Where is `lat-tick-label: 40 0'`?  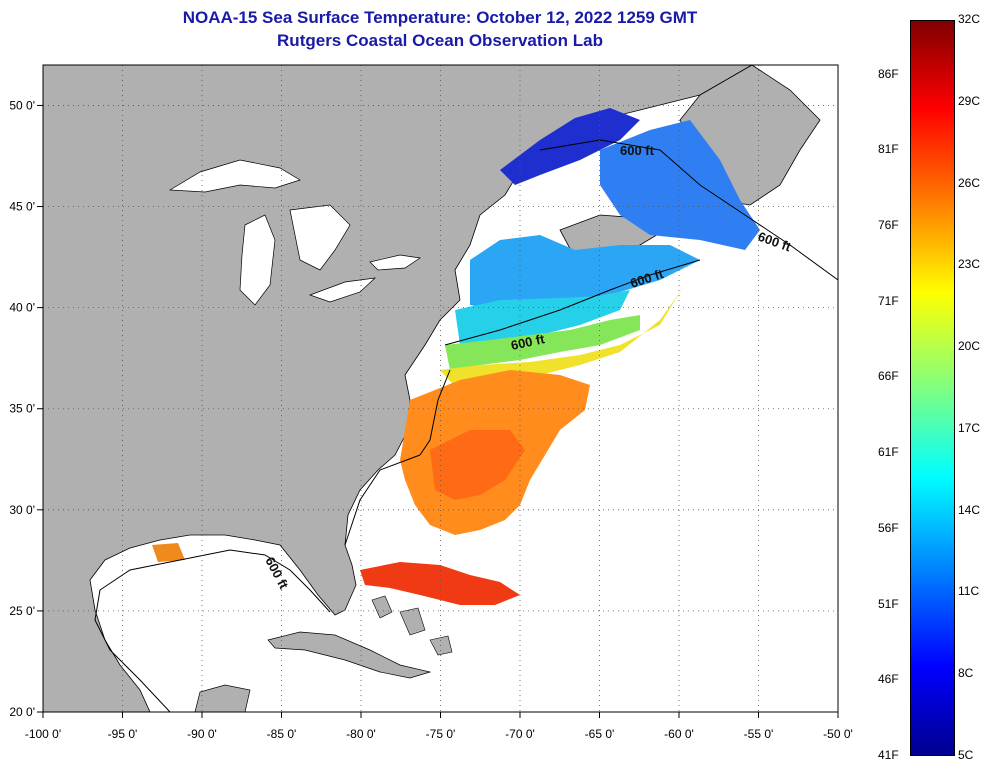 lat-tick-label: 40 0' is located at coordinates (22, 308).